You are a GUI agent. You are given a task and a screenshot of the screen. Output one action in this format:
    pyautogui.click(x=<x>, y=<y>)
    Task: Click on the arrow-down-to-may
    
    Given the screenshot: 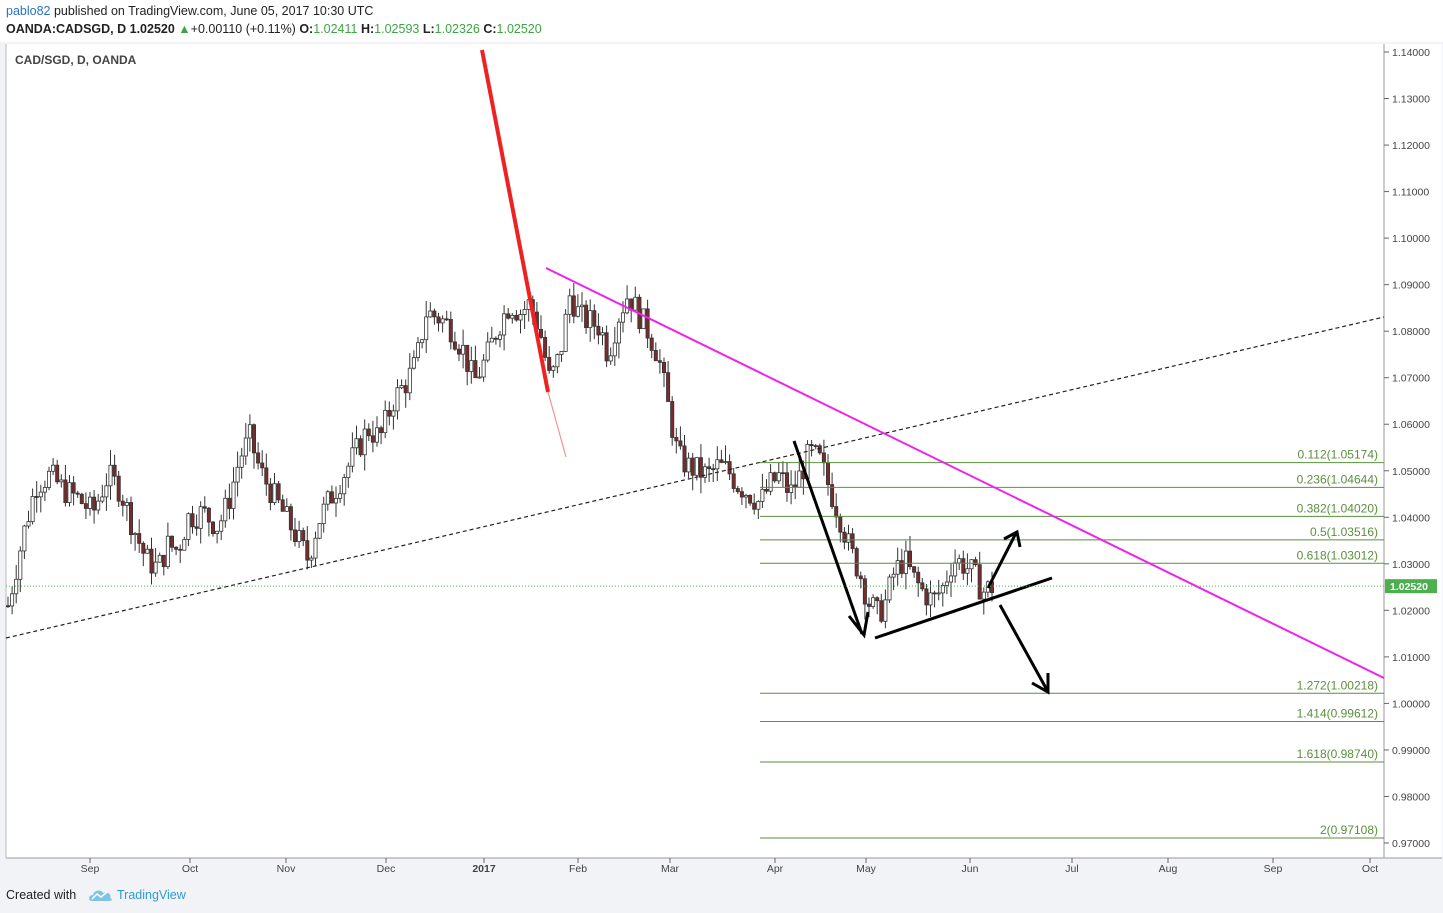 What is the action you would take?
    pyautogui.click(x=831, y=539)
    